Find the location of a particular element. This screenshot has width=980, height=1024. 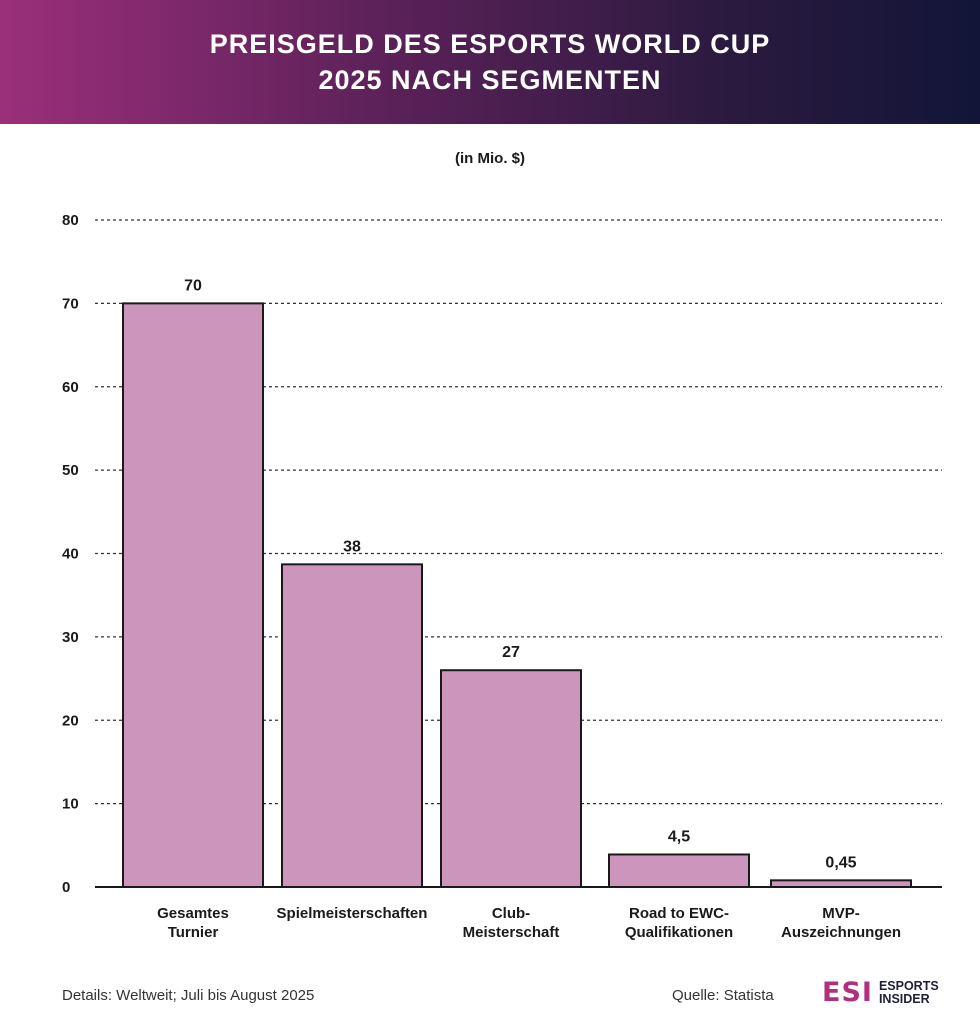

y-tick-label: 60 is located at coordinates (70, 387).